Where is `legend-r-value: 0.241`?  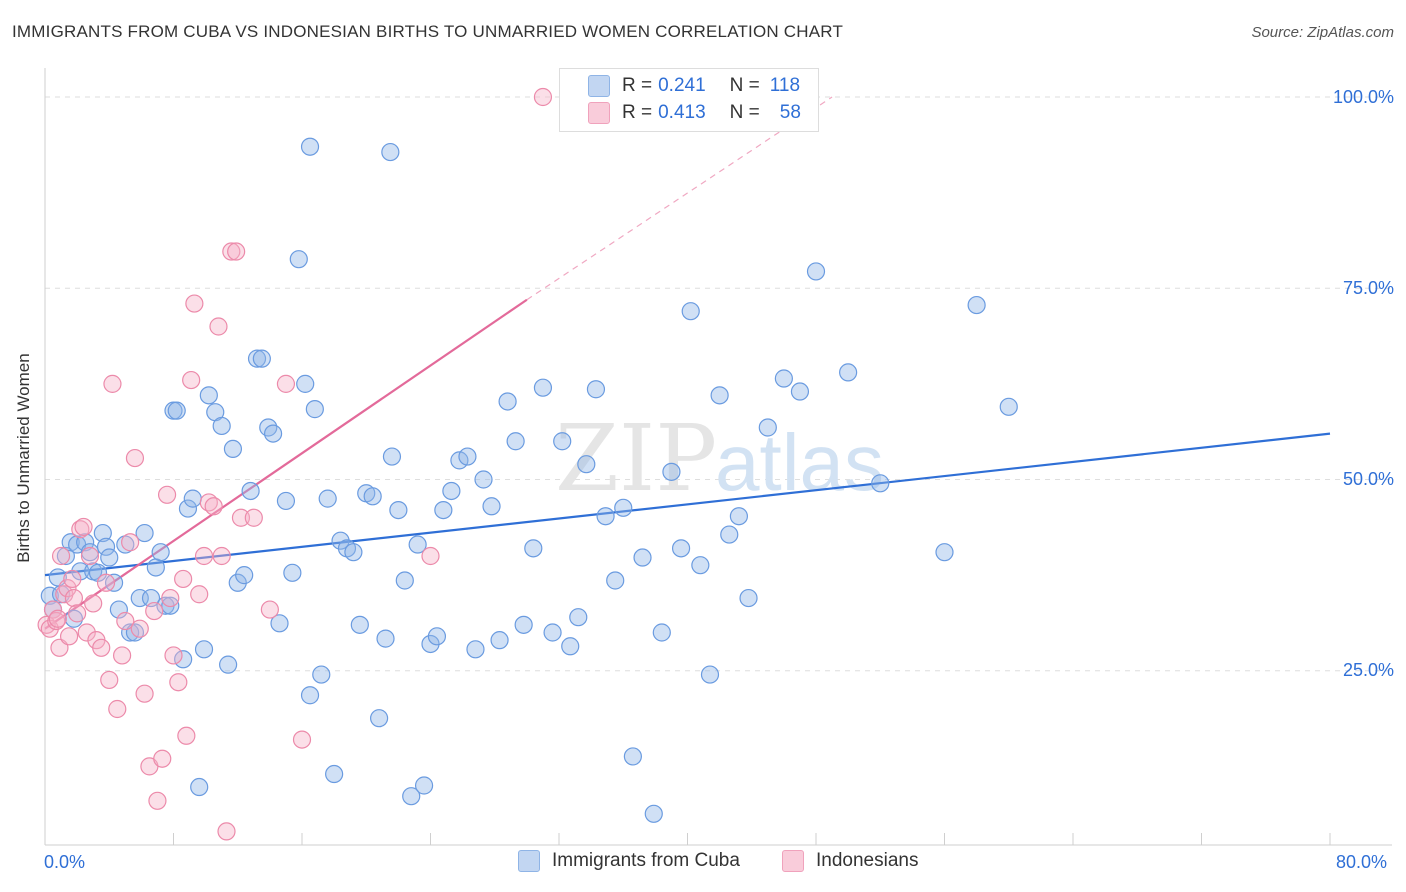
legend-r-value: 0.241 is located at coordinates (682, 85).